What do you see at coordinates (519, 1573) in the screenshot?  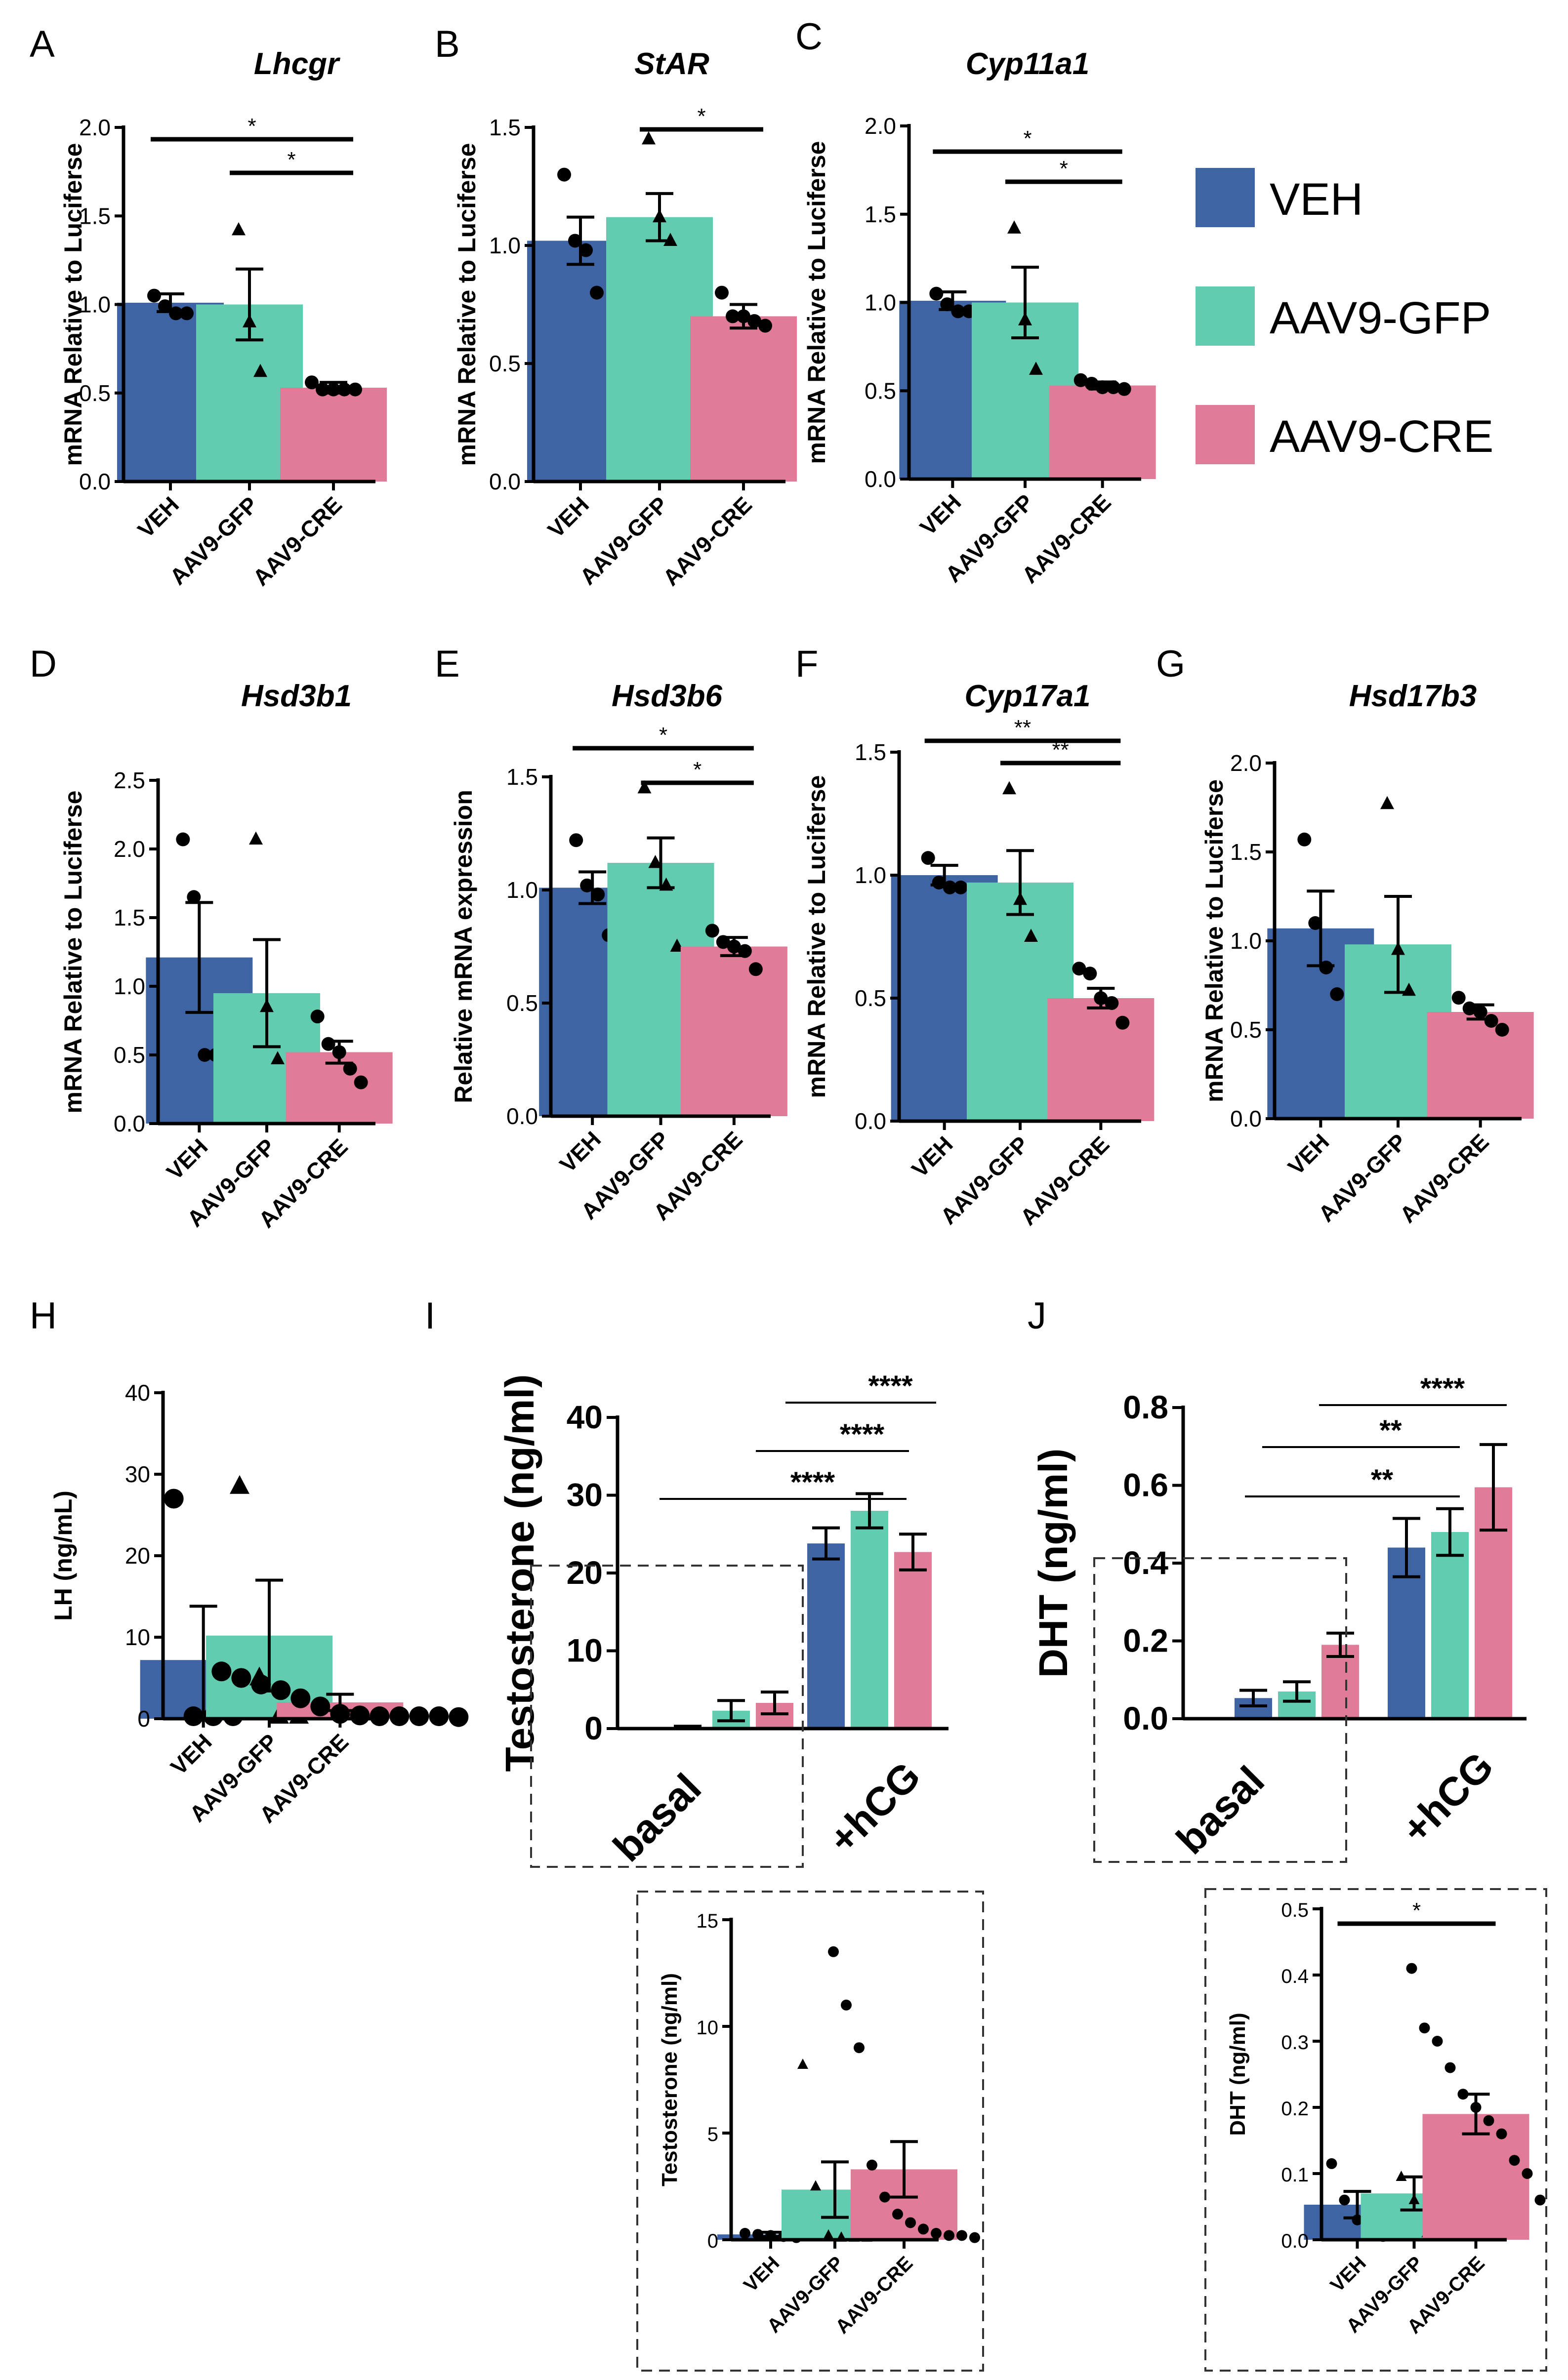 I see `y-axis-label: Testosterone (ng/ml)` at bounding box center [519, 1573].